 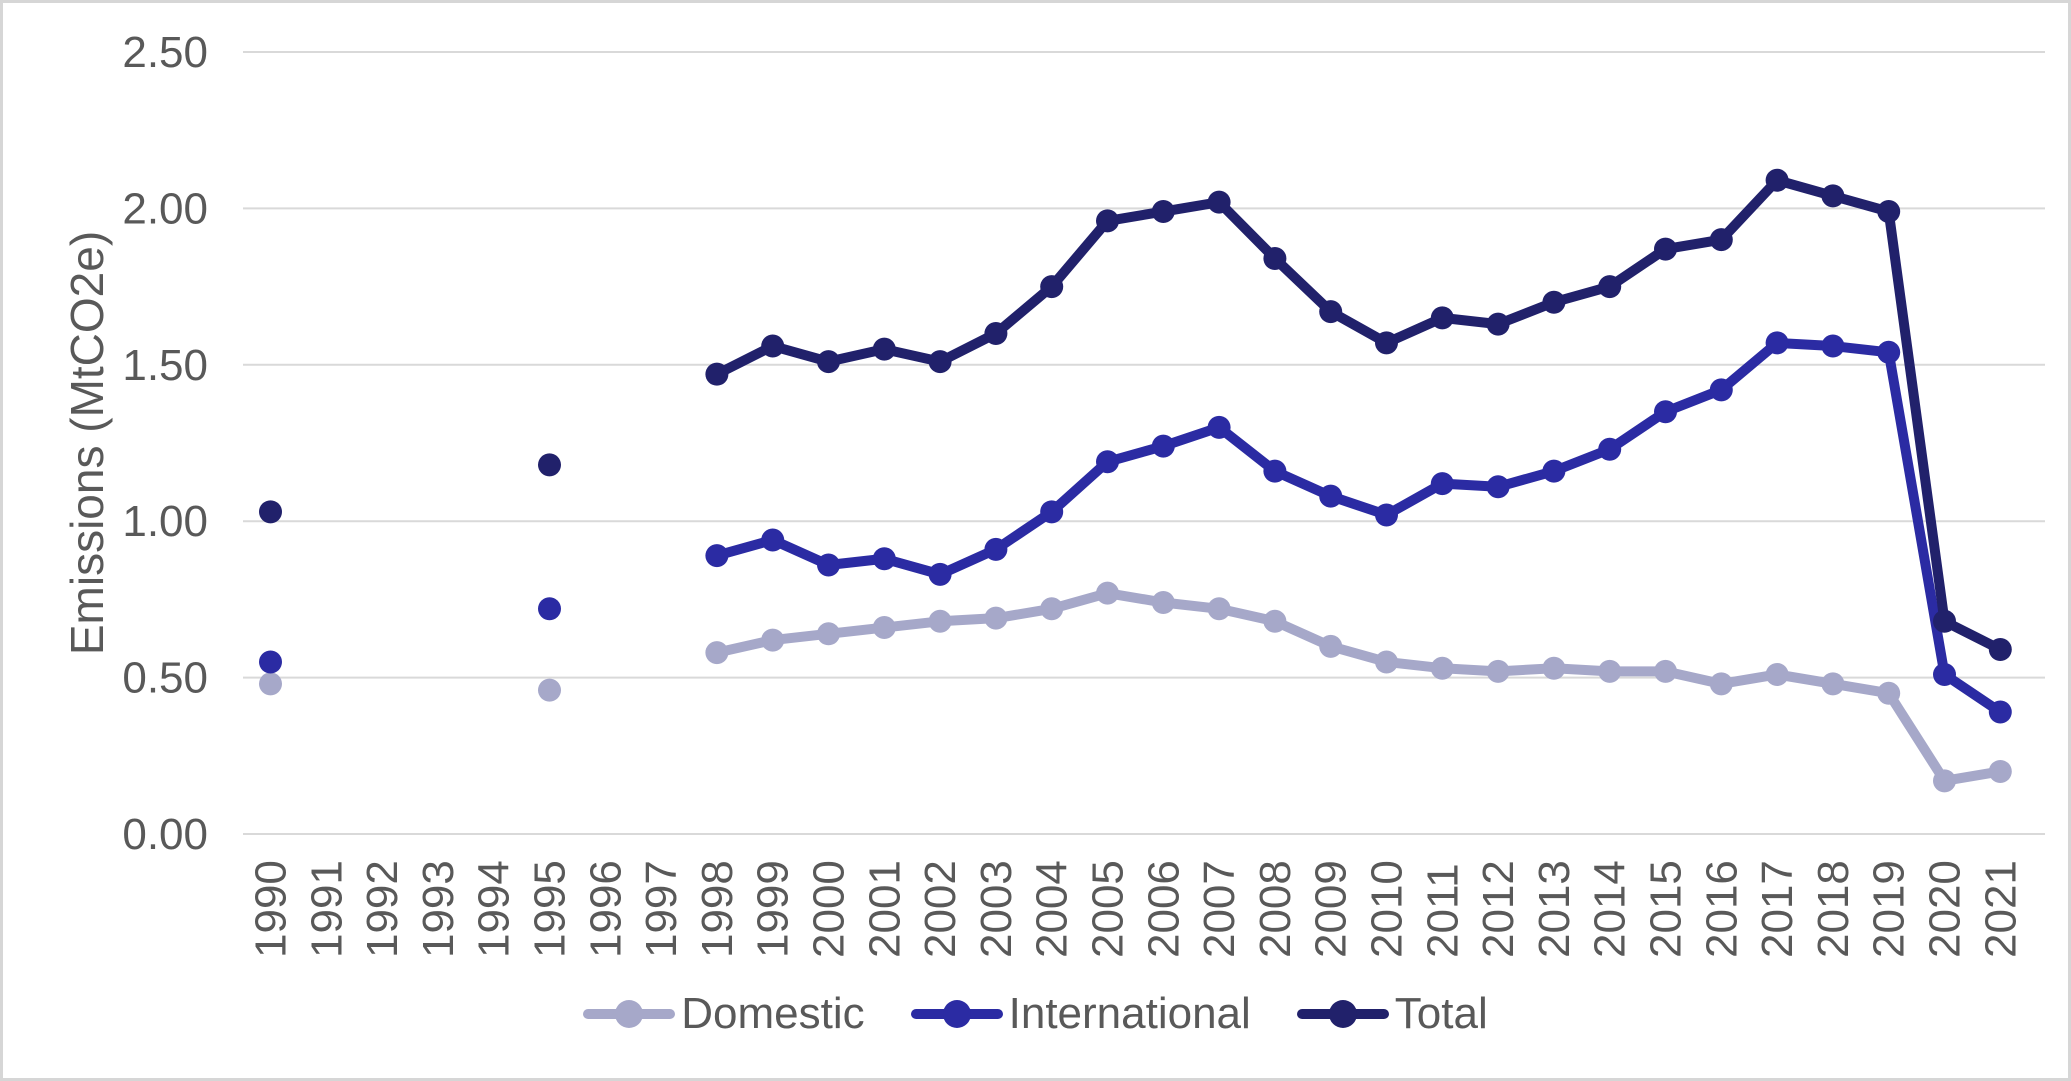 I want to click on legend: Domestic International Total, so click(x=1035, y=1014).